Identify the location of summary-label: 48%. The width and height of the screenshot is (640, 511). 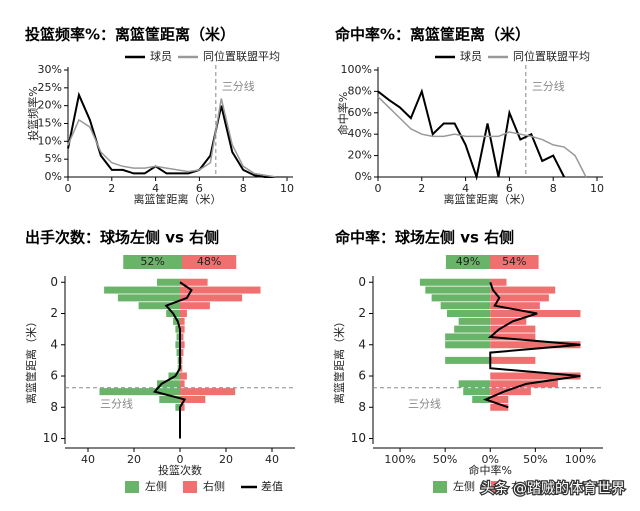
(209, 261).